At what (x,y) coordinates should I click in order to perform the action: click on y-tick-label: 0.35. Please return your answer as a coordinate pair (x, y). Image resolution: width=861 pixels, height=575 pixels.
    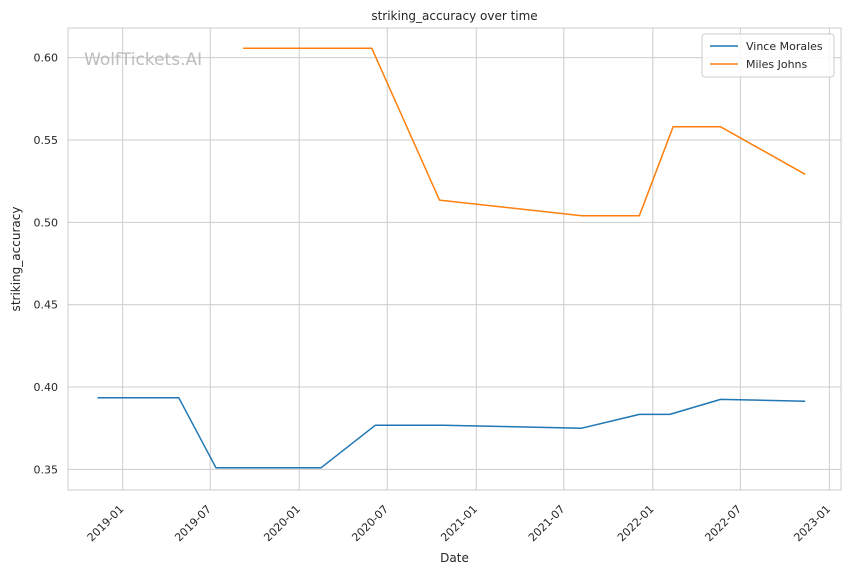
    Looking at the image, I should click on (46, 469).